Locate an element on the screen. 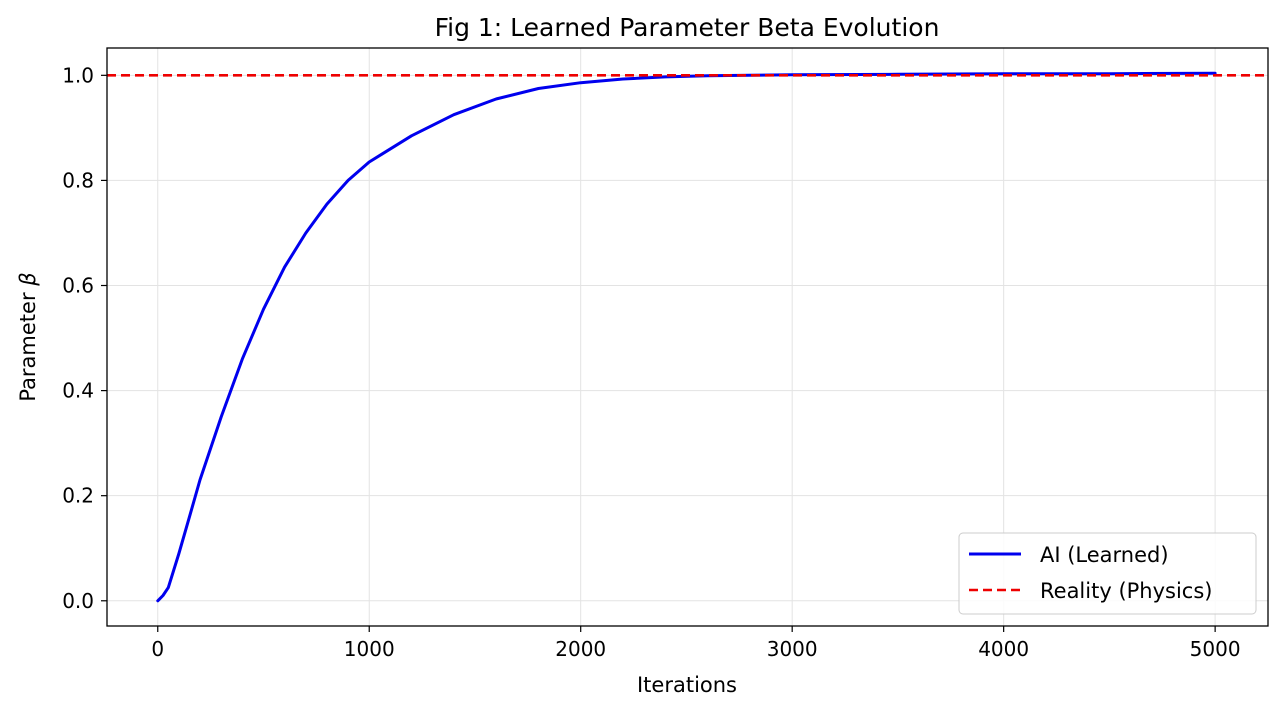 Image resolution: width=1283 pixels, height=712 pixels. y-tick-label: 1.0 is located at coordinates (78, 75).